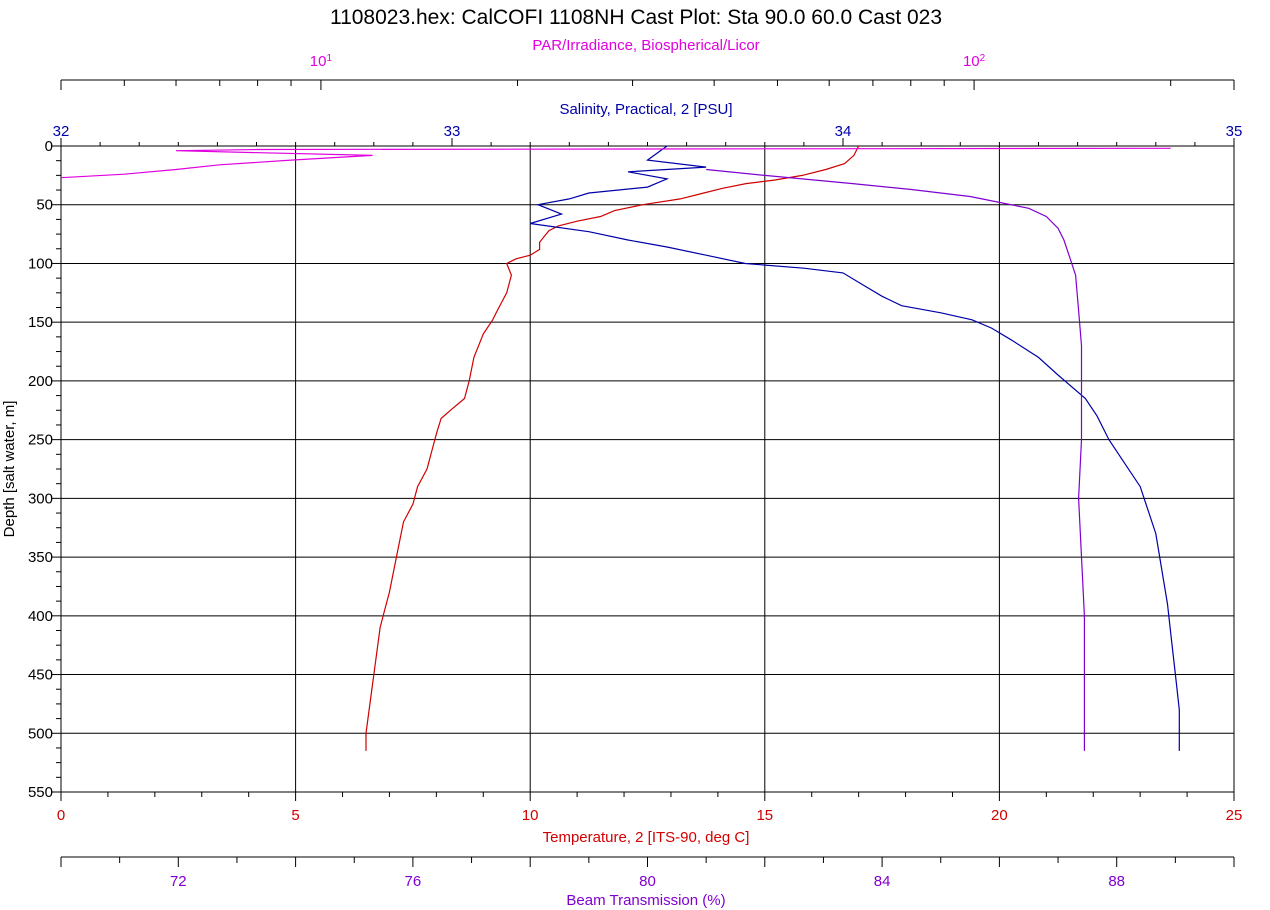 The width and height of the screenshot is (1270, 910). I want to click on par-profile-line, so click(615, 163).